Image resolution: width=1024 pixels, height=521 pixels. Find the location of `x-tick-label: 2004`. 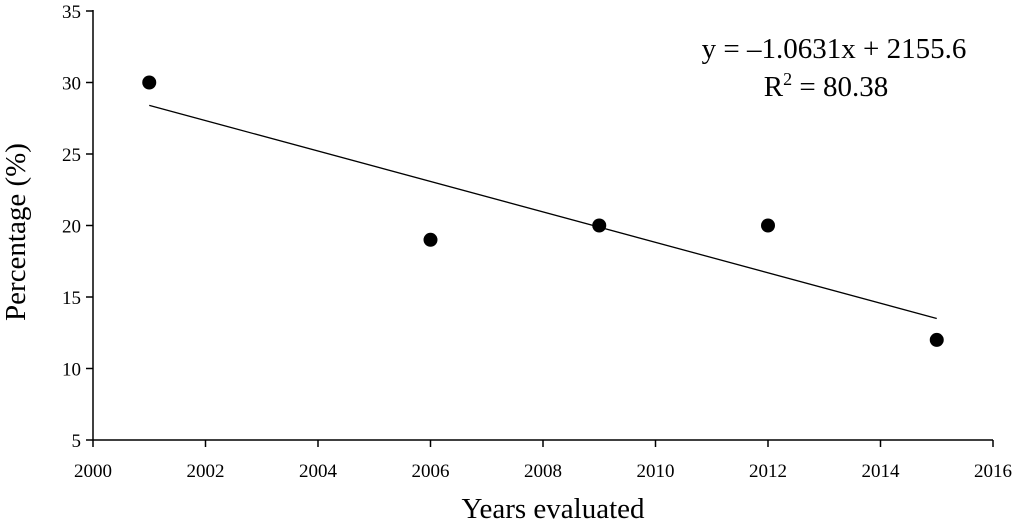

x-tick-label: 2004 is located at coordinates (318, 471).